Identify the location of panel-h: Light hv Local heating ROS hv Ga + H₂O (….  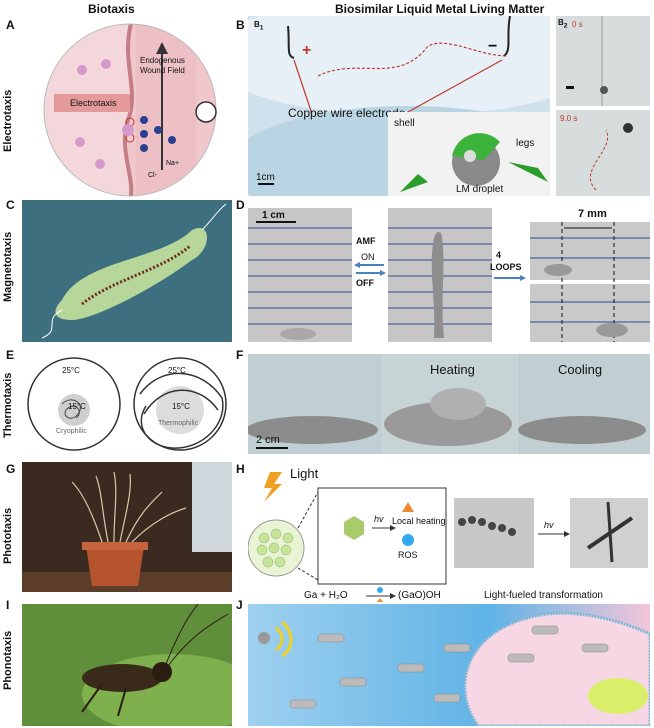
(449, 532).